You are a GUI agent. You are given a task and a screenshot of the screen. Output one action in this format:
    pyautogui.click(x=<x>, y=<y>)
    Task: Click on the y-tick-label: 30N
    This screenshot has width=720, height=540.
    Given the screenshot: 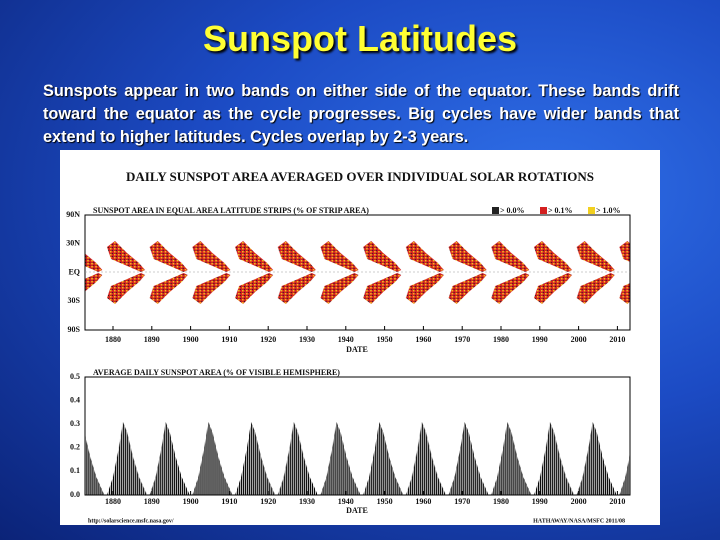 What is the action you would take?
    pyautogui.click(x=73, y=243)
    